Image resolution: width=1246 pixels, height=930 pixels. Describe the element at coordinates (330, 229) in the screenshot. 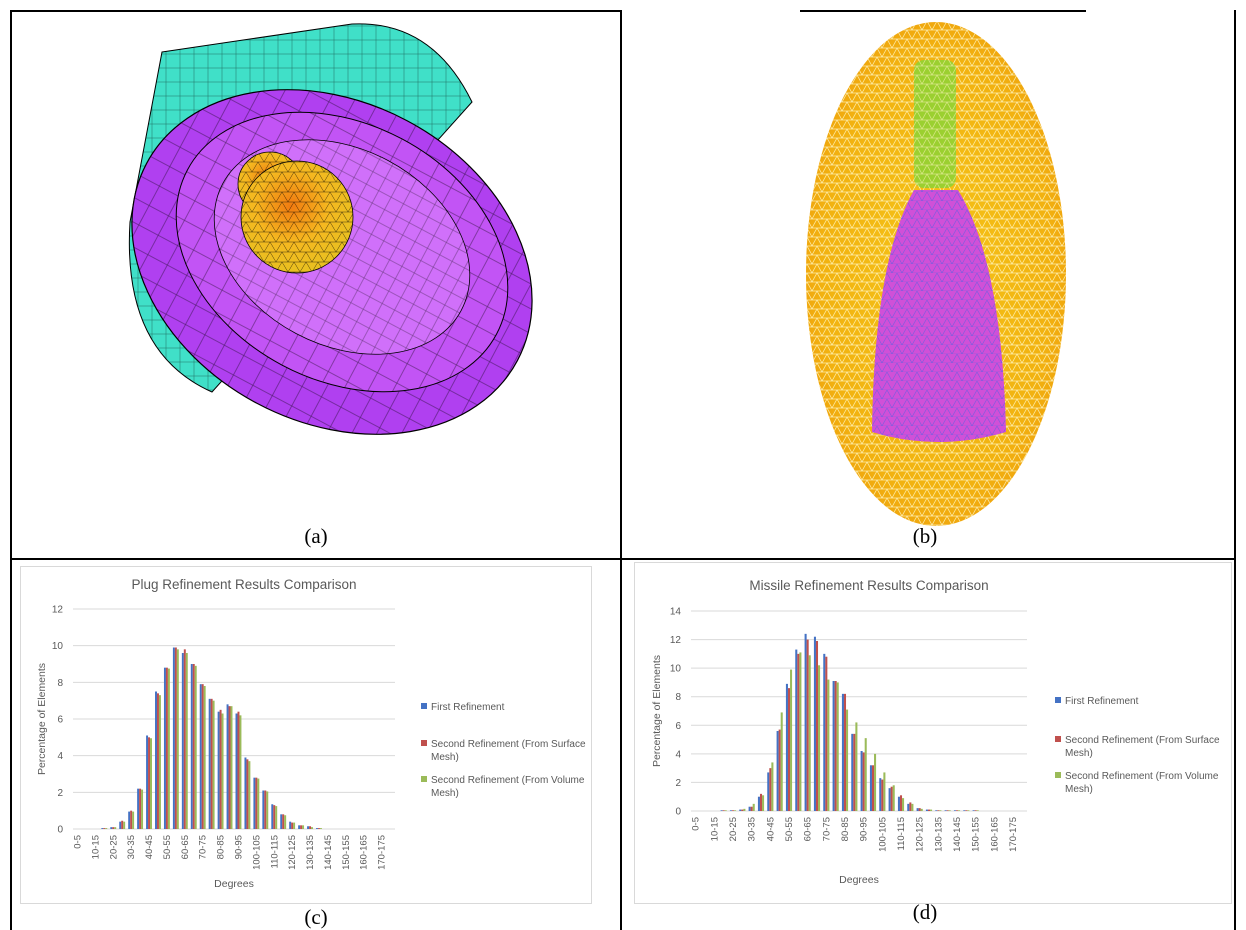

I see `plug-mesh-image` at that location.